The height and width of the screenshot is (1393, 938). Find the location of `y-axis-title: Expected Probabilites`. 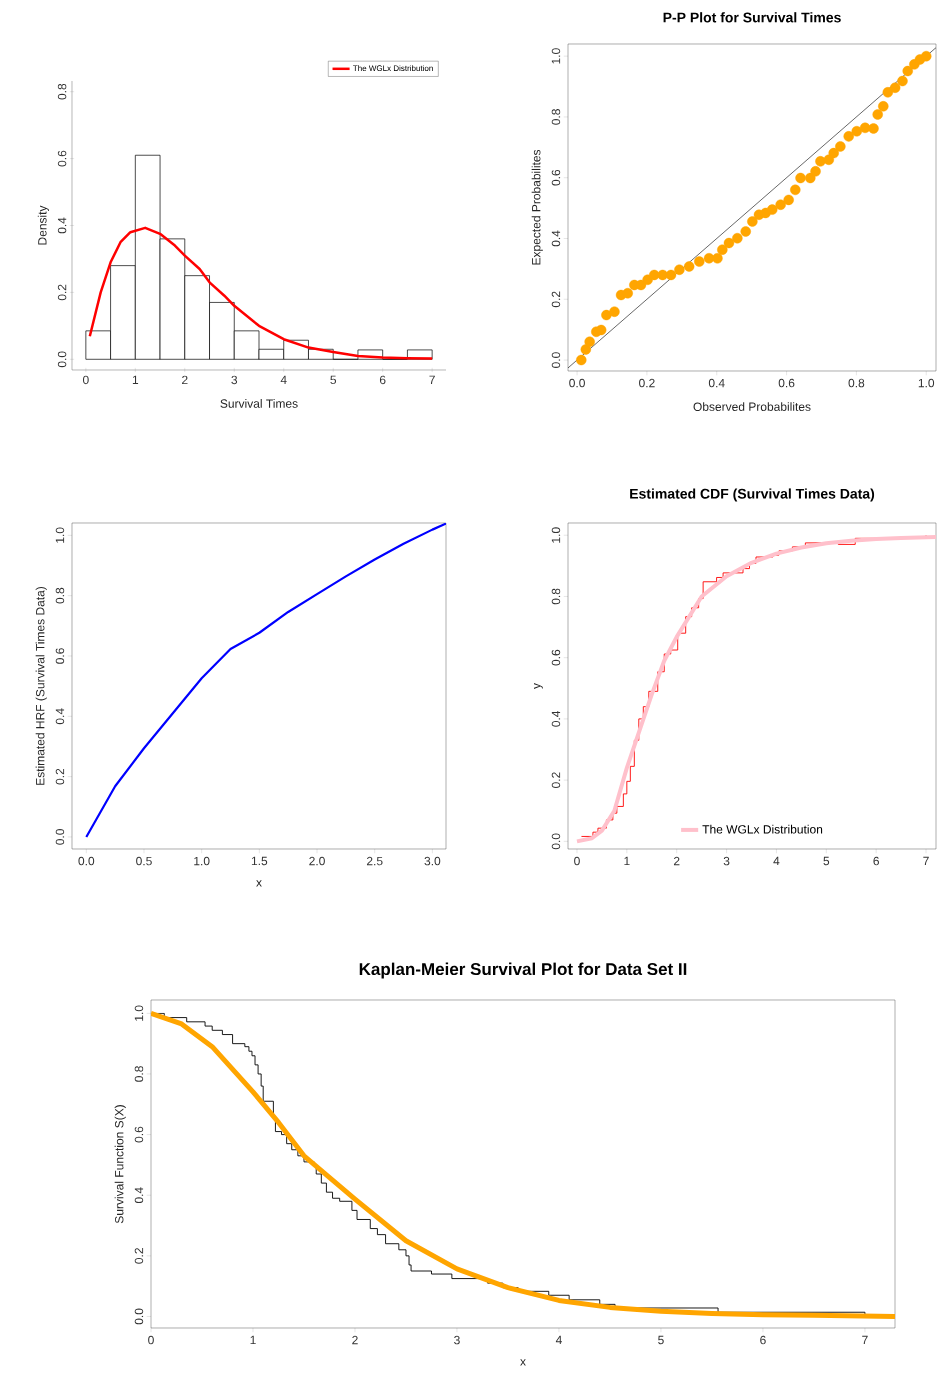

y-axis-title: Expected Probabilites is located at coordinates (537, 207).